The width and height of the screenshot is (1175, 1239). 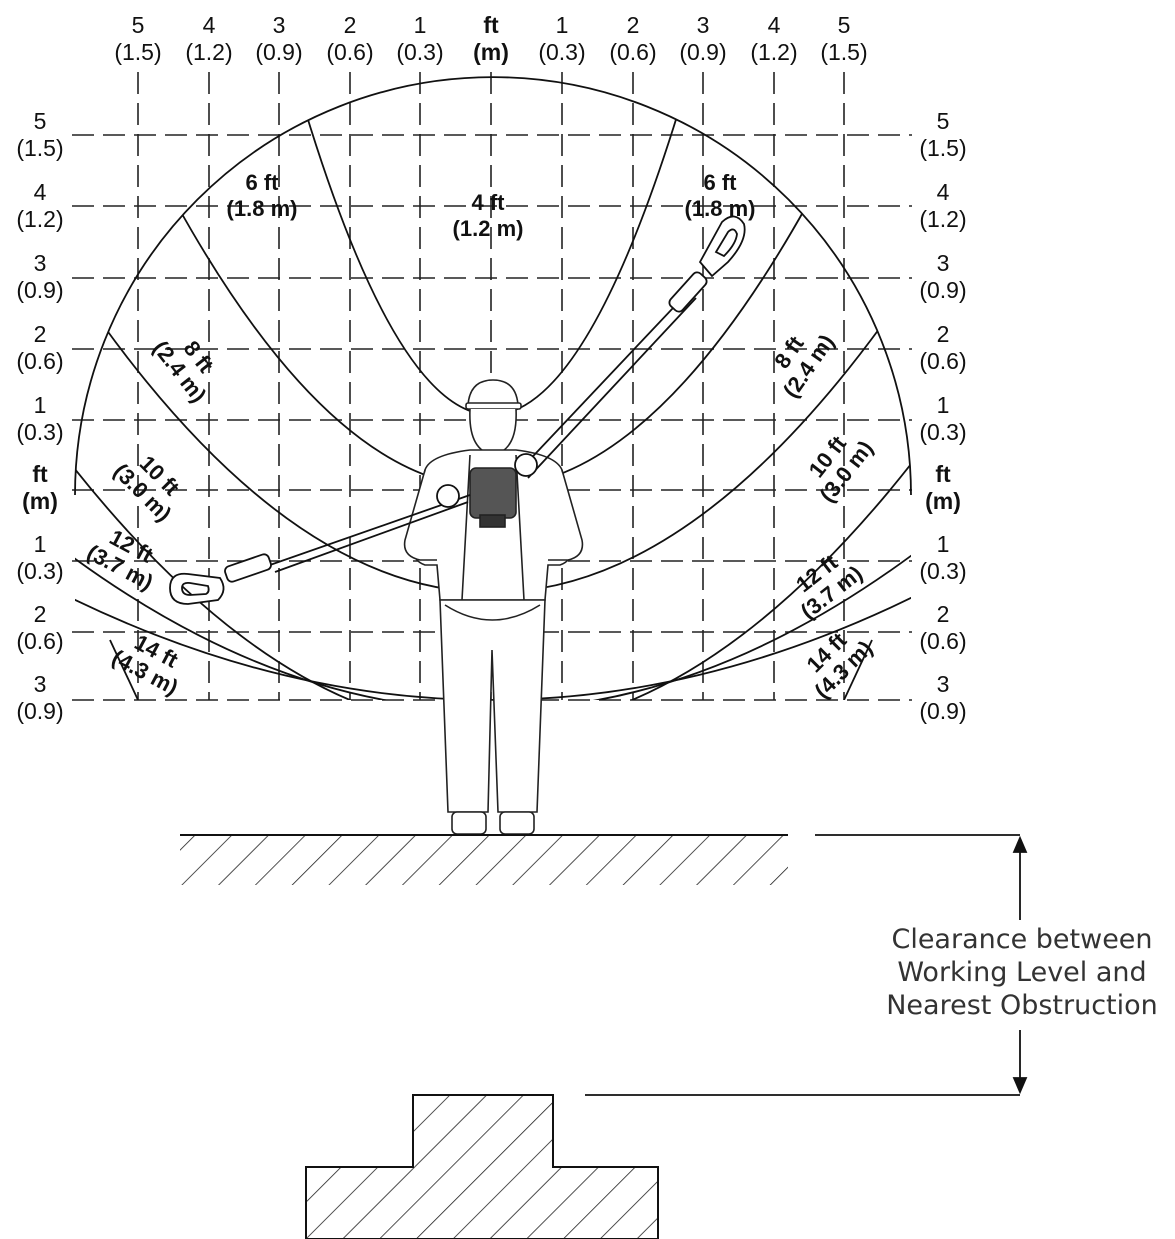 What do you see at coordinates (145, 664) in the screenshot?
I see `zone-label-14ft-left: 14 ft (4.3 m)` at bounding box center [145, 664].